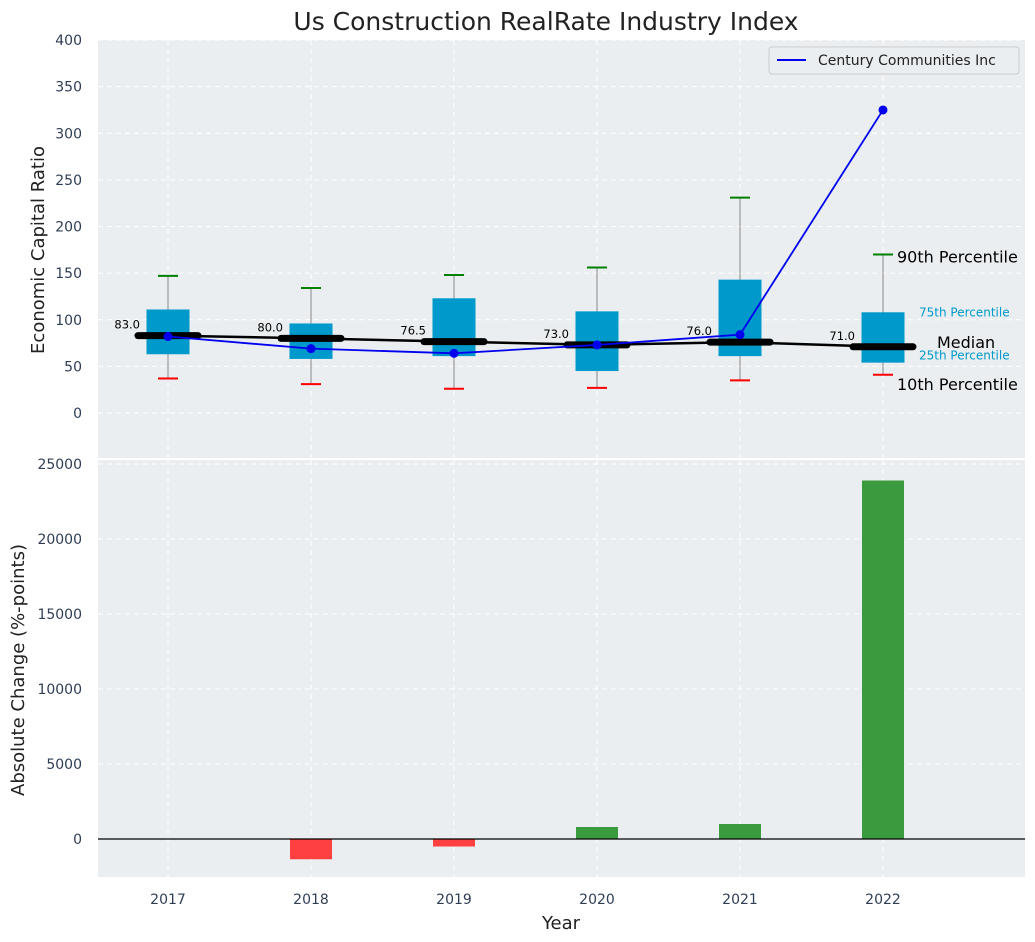 This screenshot has width=1035, height=942. Describe the element at coordinates (59, 615) in the screenshot. I see `y-tick-label: 15000` at that location.